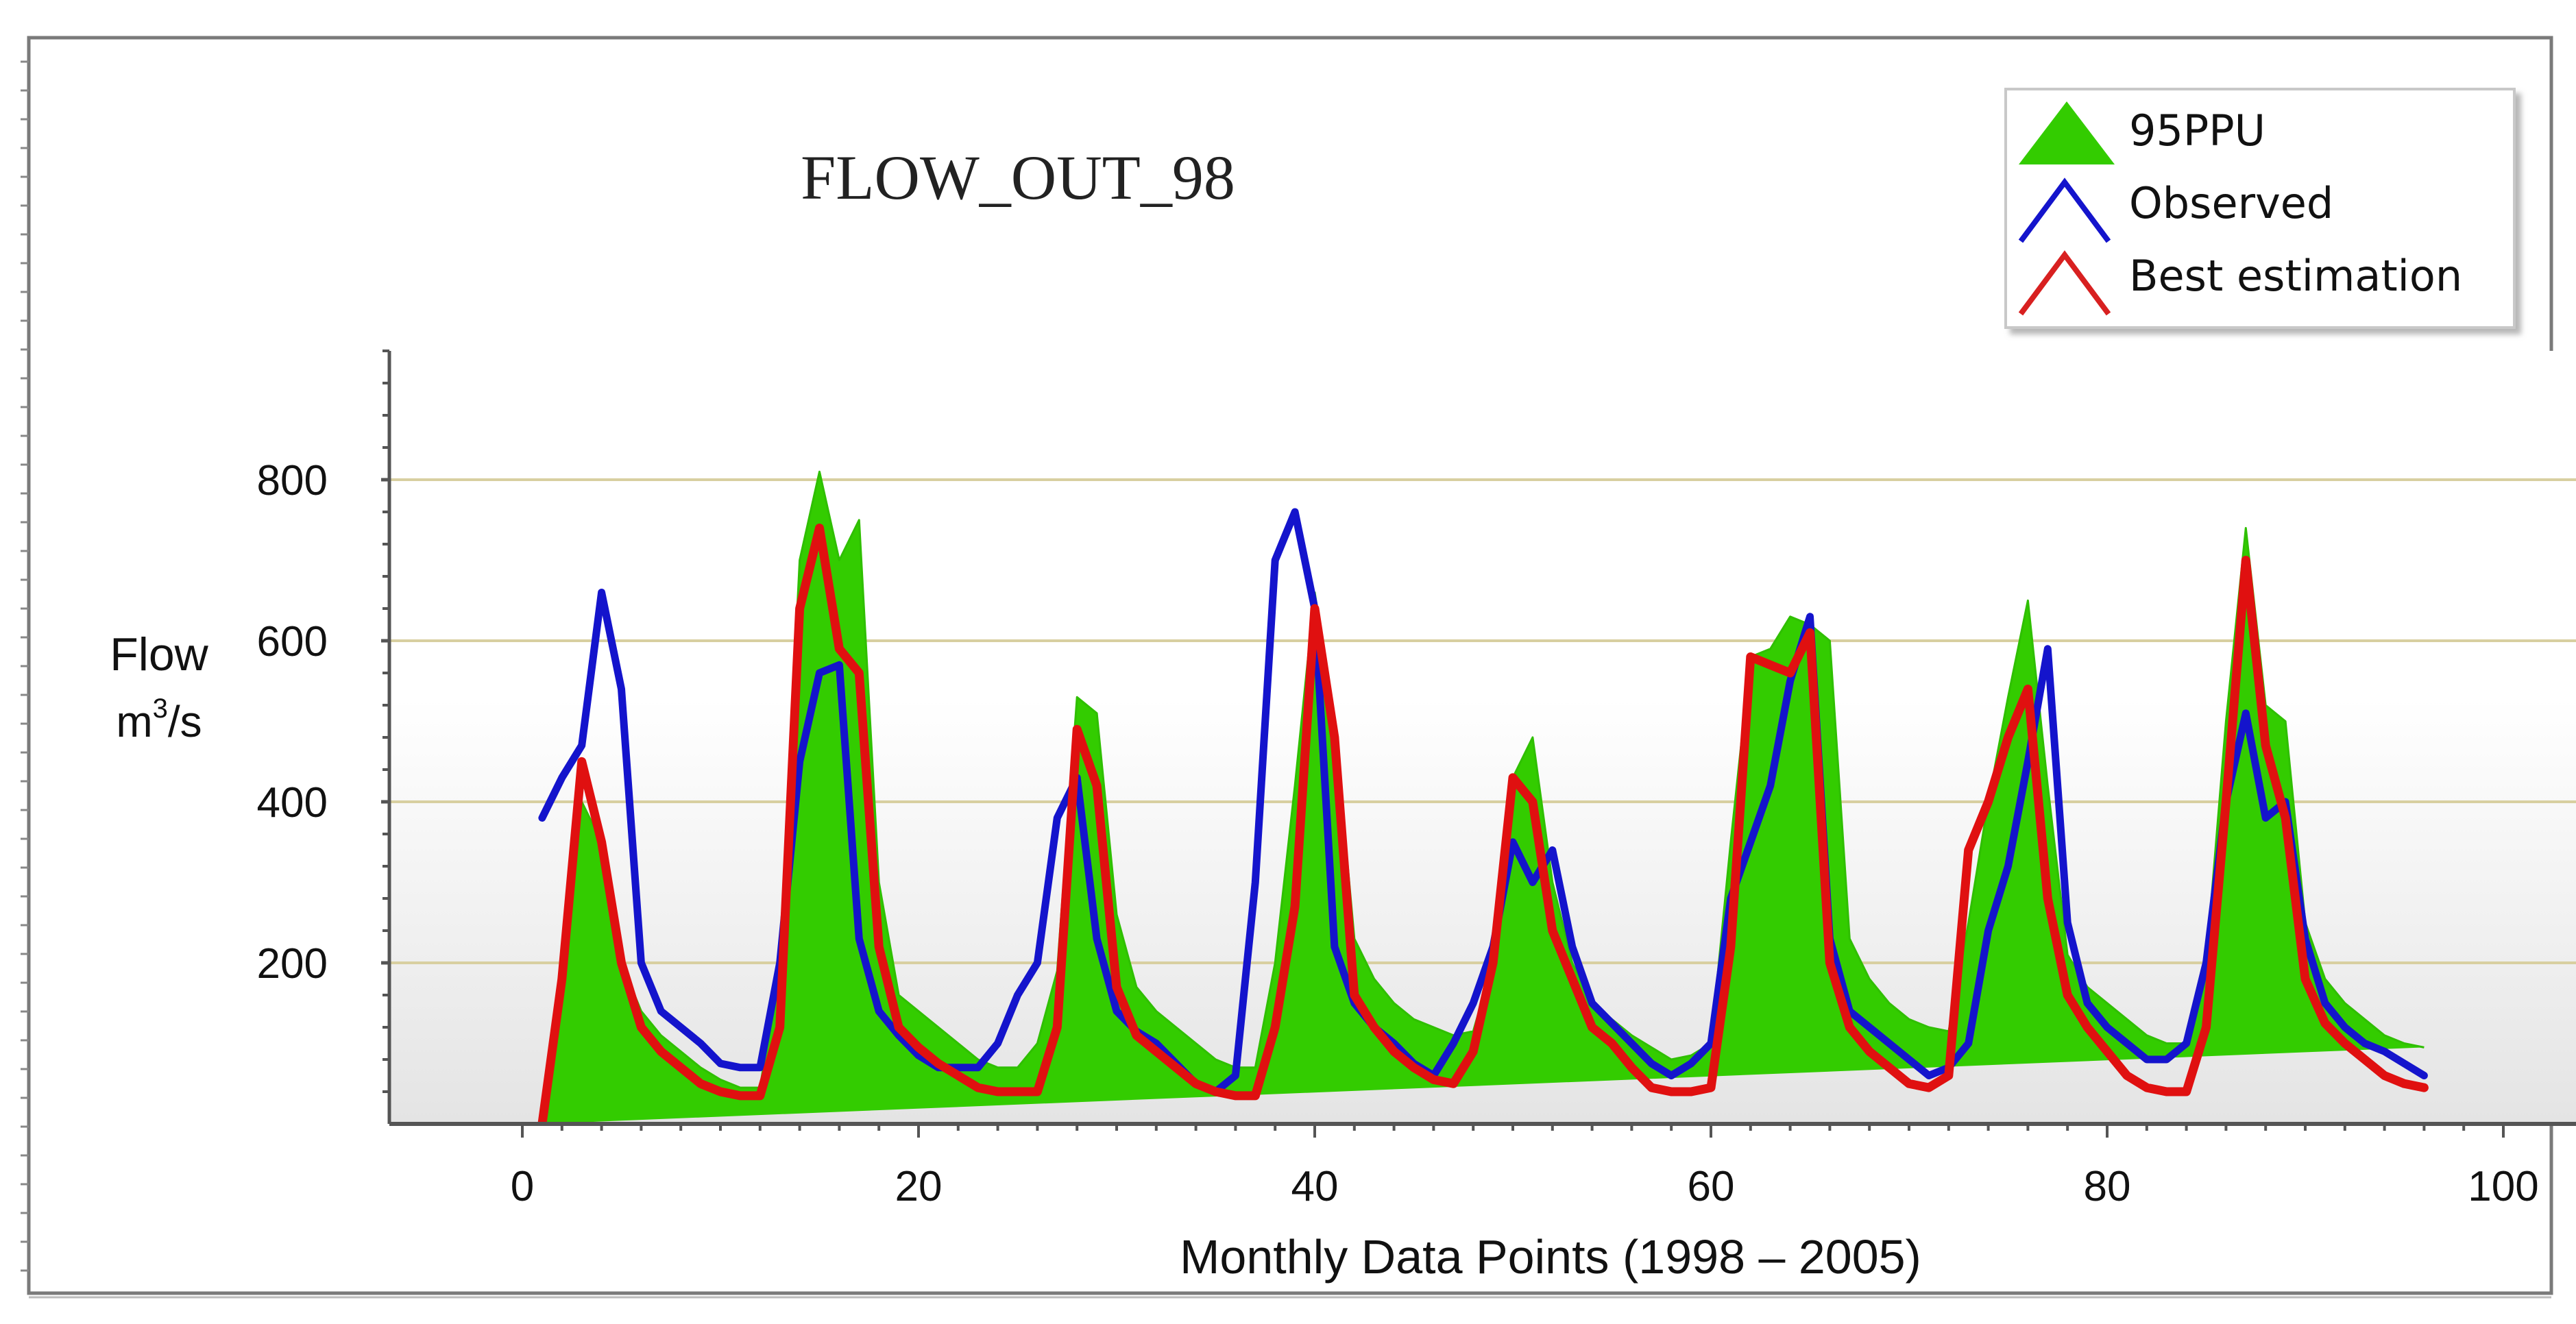 The height and width of the screenshot is (1324, 2576). I want to click on legend-item-95ppu: 95PPU, so click(2142, 132).